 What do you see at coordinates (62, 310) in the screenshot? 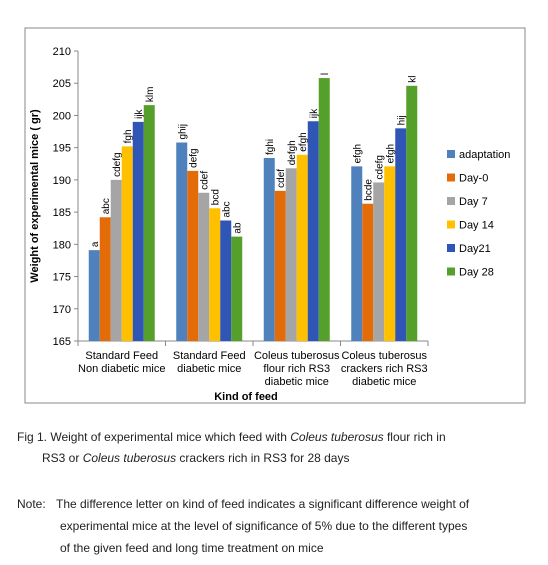
I see `y-tick-label: 170` at bounding box center [62, 310].